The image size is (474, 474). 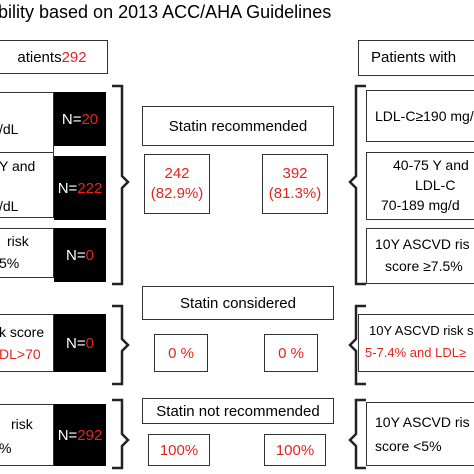 What do you see at coordinates (90, 119) in the screenshot?
I see `n-value: 20` at bounding box center [90, 119].